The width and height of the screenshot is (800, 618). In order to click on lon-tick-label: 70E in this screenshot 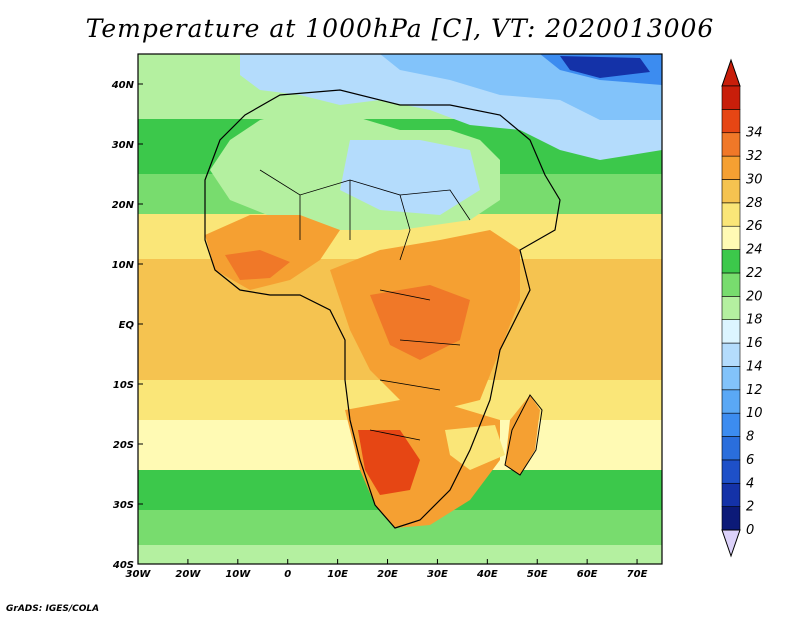, I will do `click(637, 574)`.